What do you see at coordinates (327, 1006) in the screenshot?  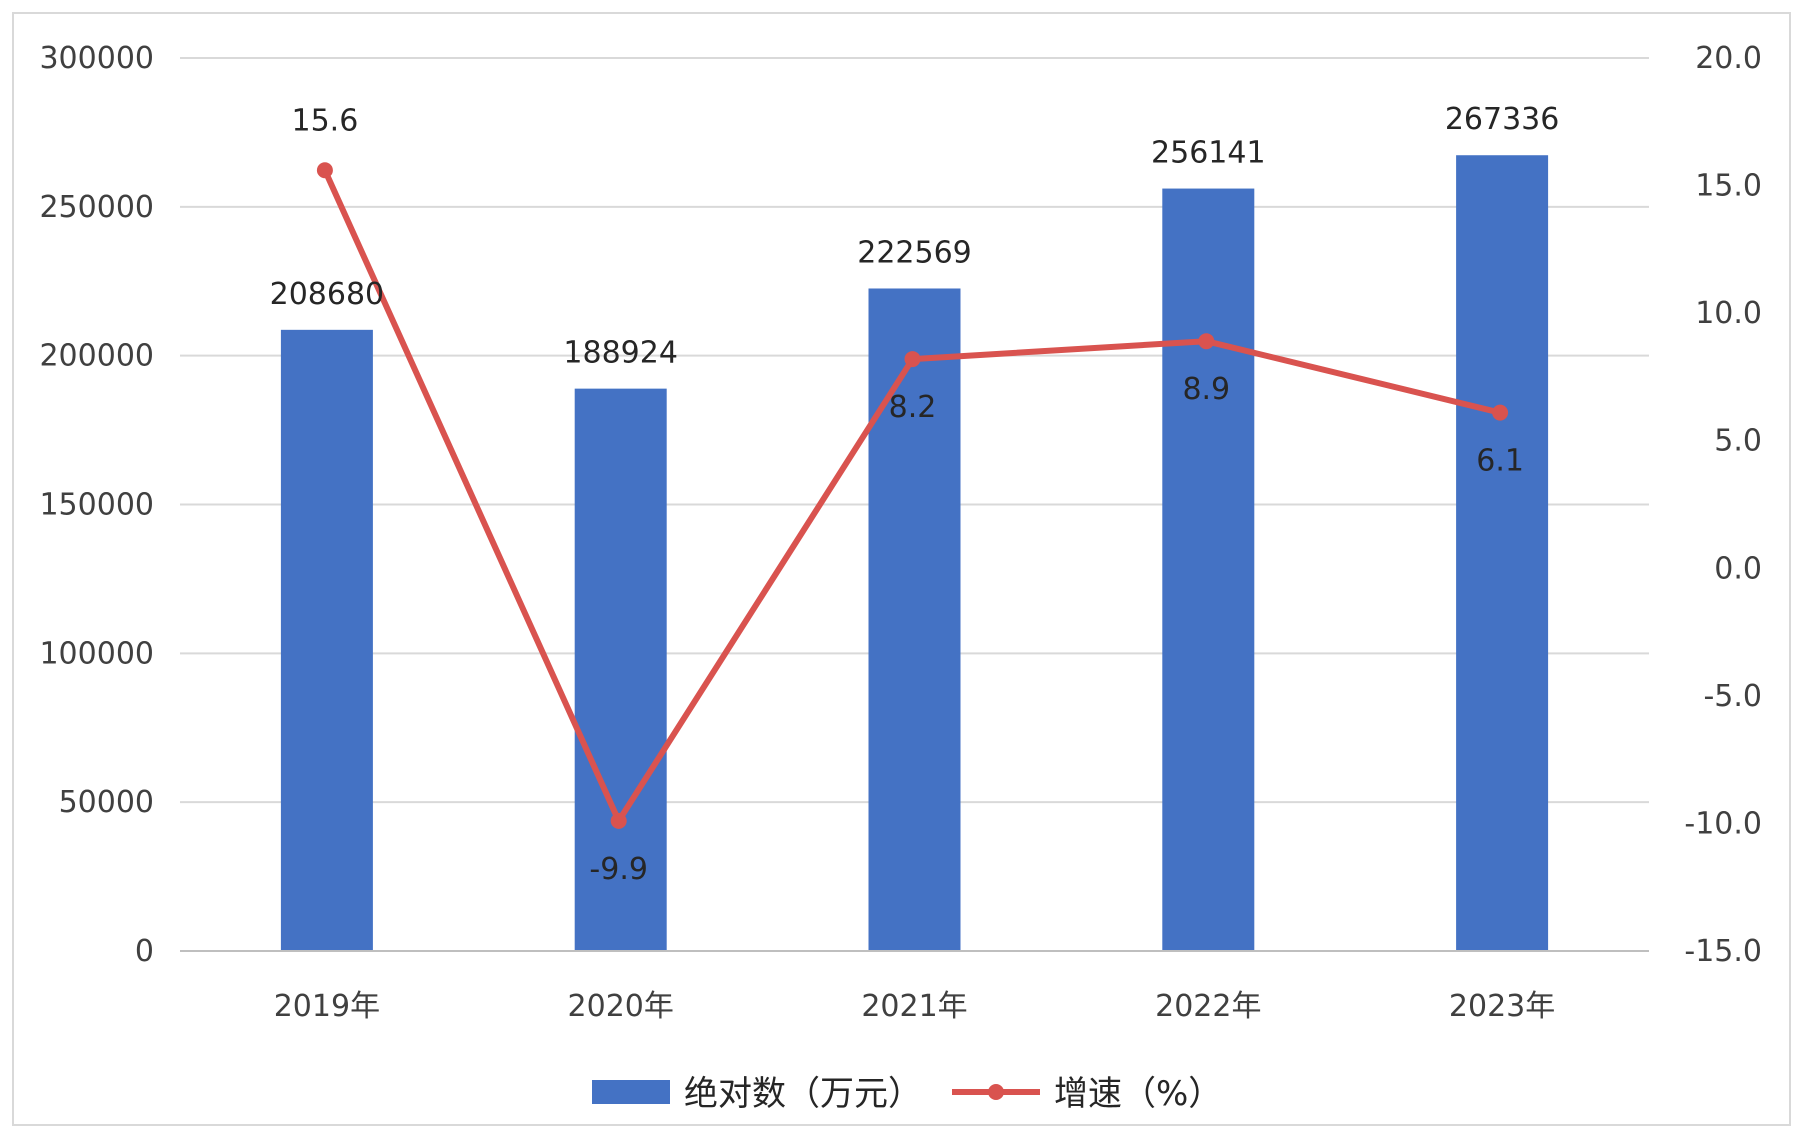 I see `x-tick-label: 2019年` at bounding box center [327, 1006].